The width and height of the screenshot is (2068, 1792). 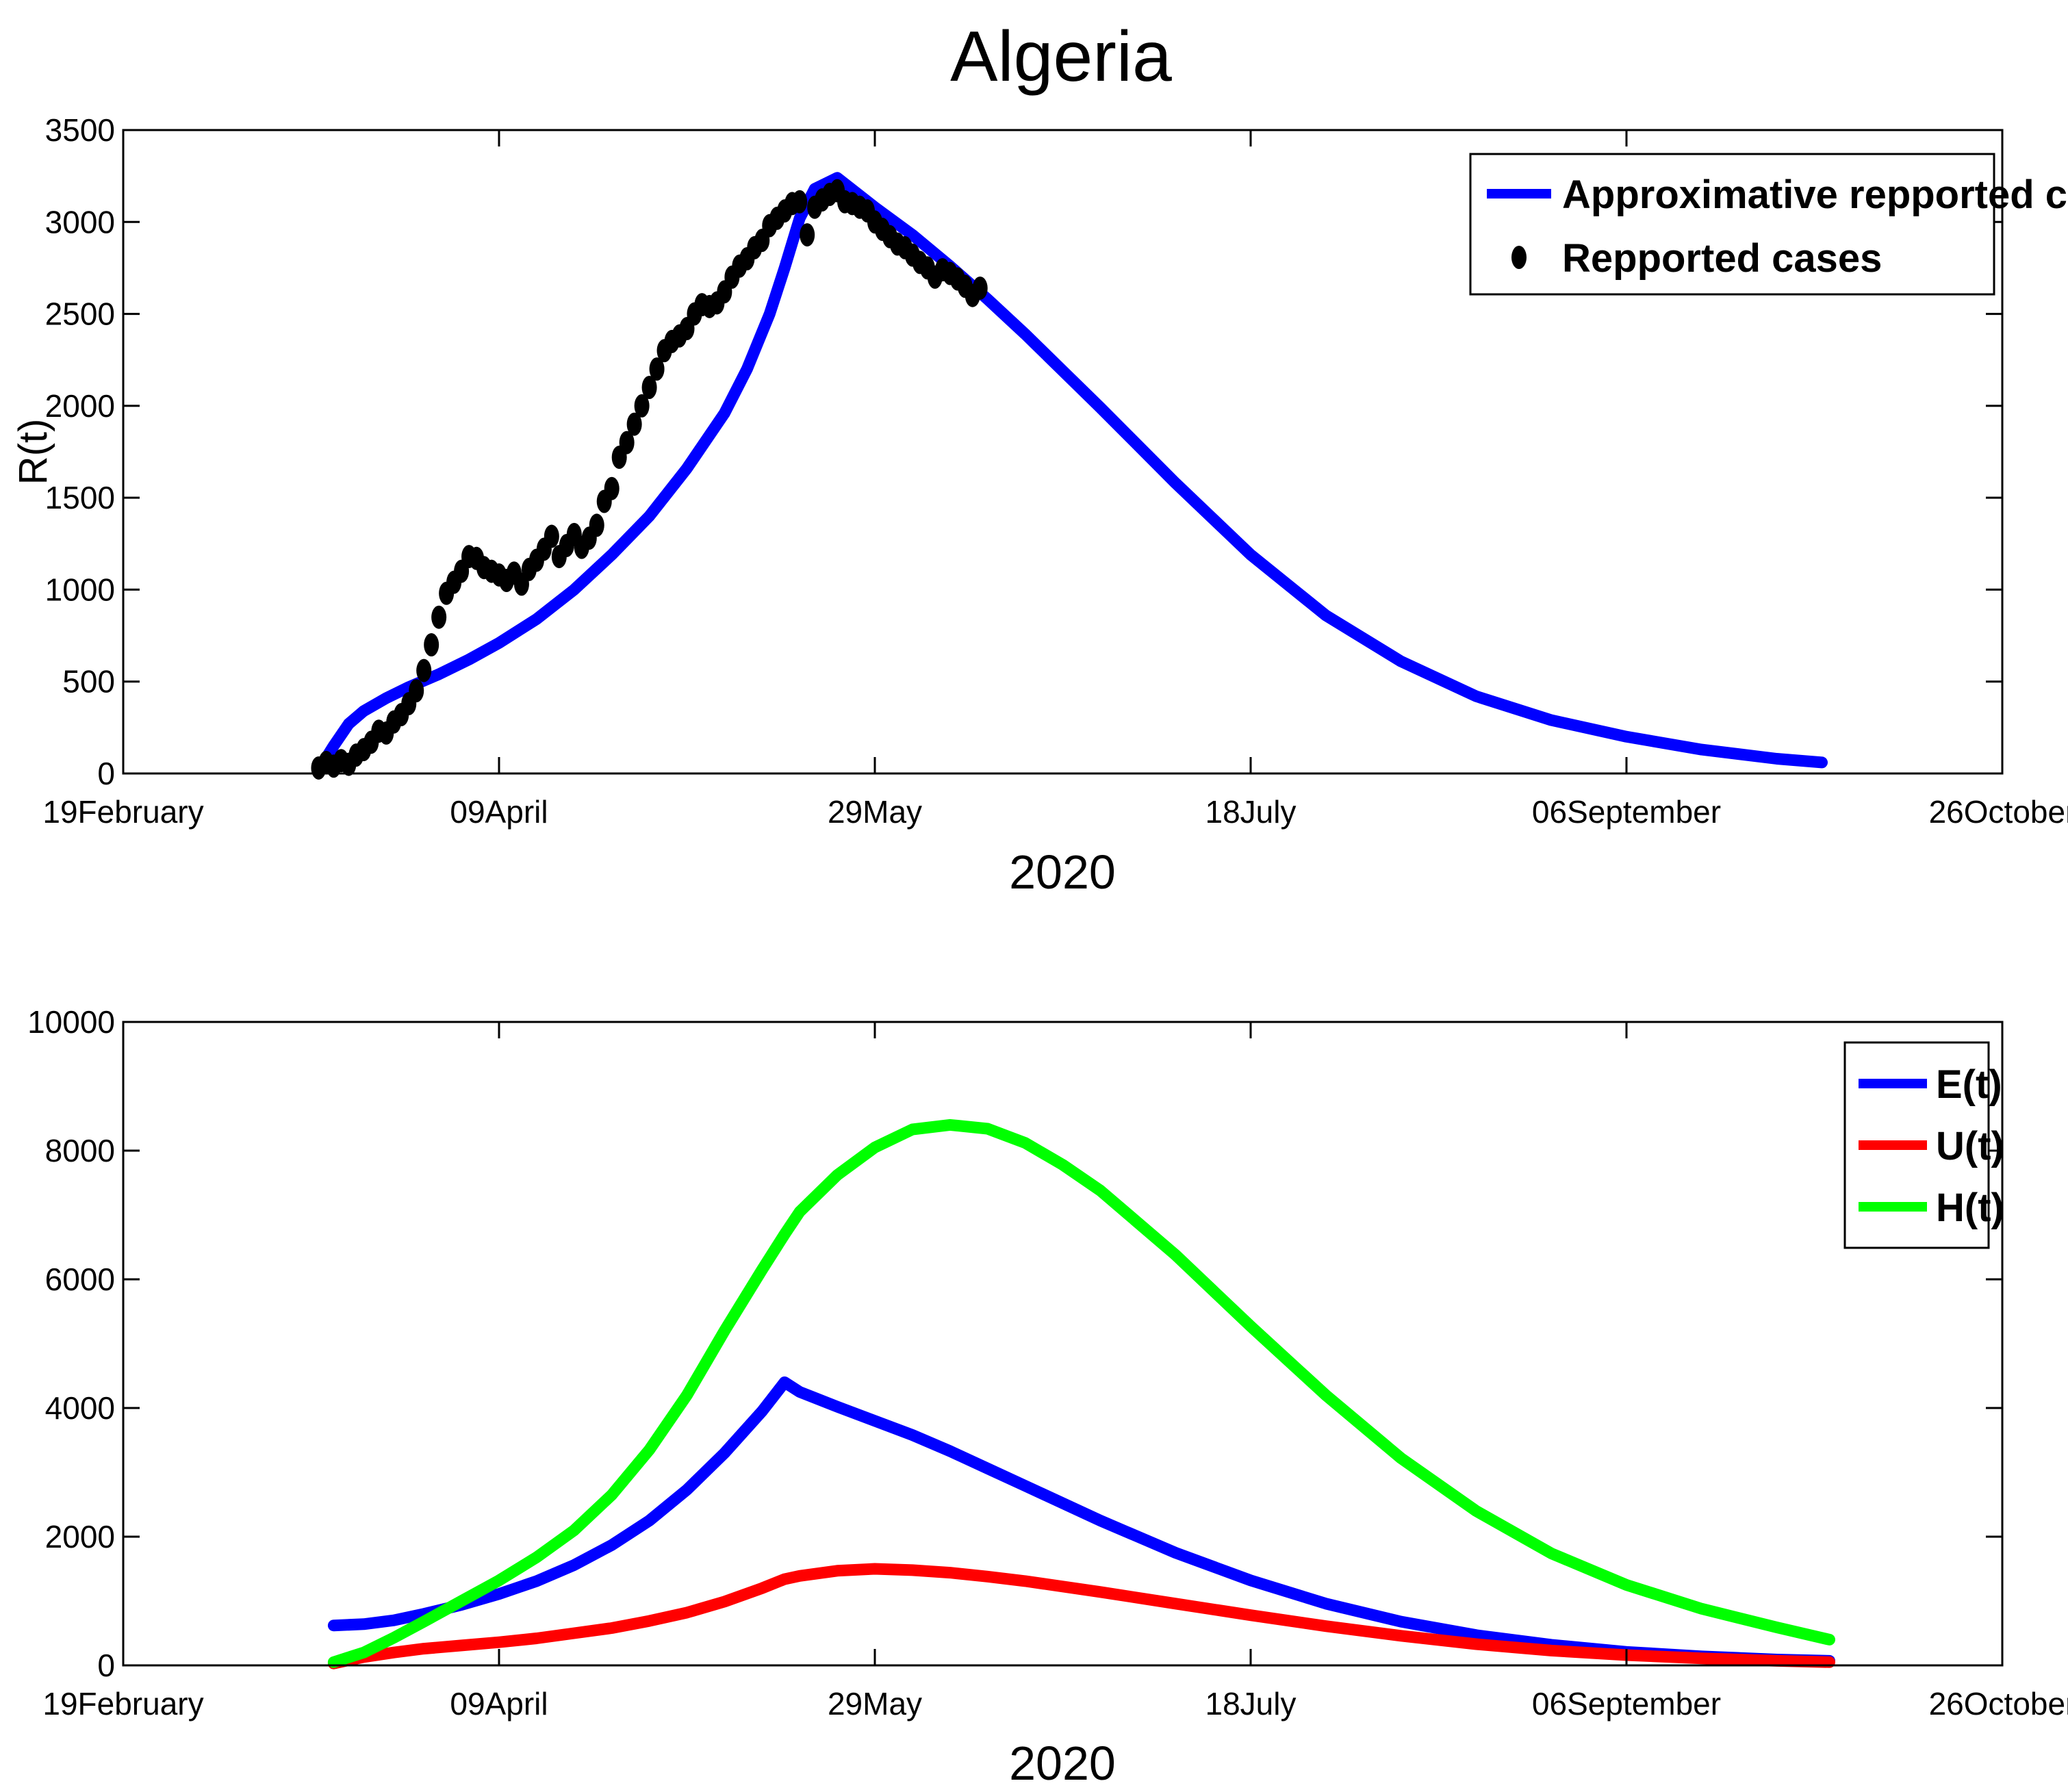 What do you see at coordinates (1998, 1703) in the screenshot?
I see `bottom-x-tick-label: 26October` at bounding box center [1998, 1703].